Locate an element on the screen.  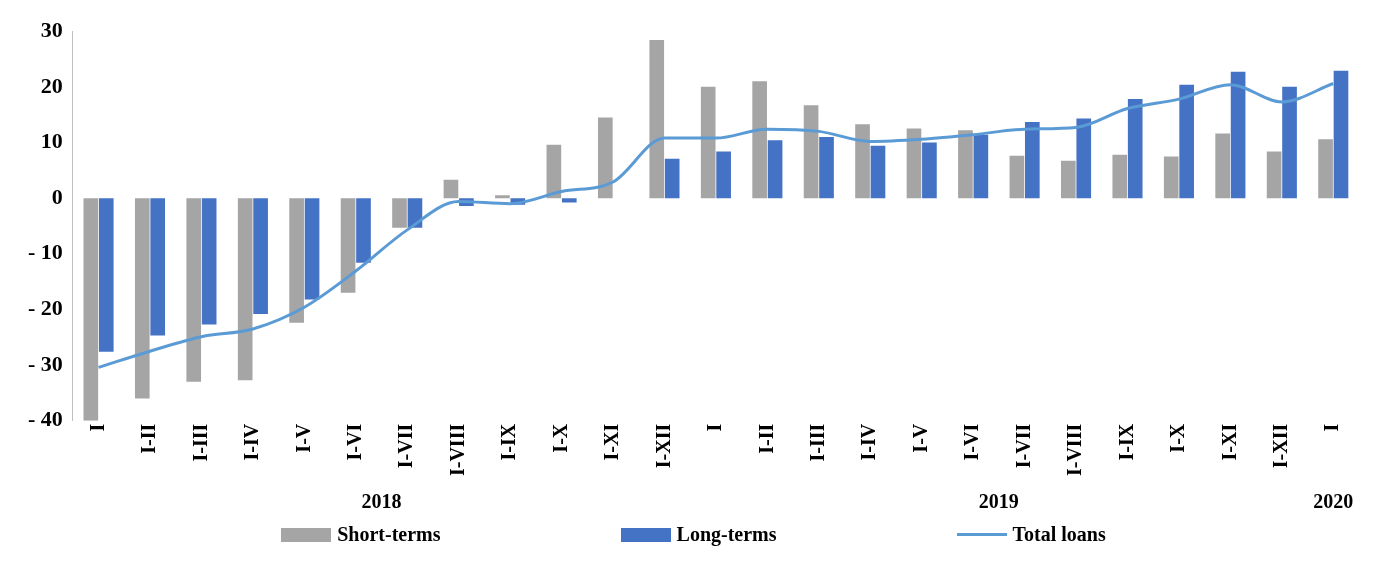
text: 2018 is located at coordinates (381, 501).